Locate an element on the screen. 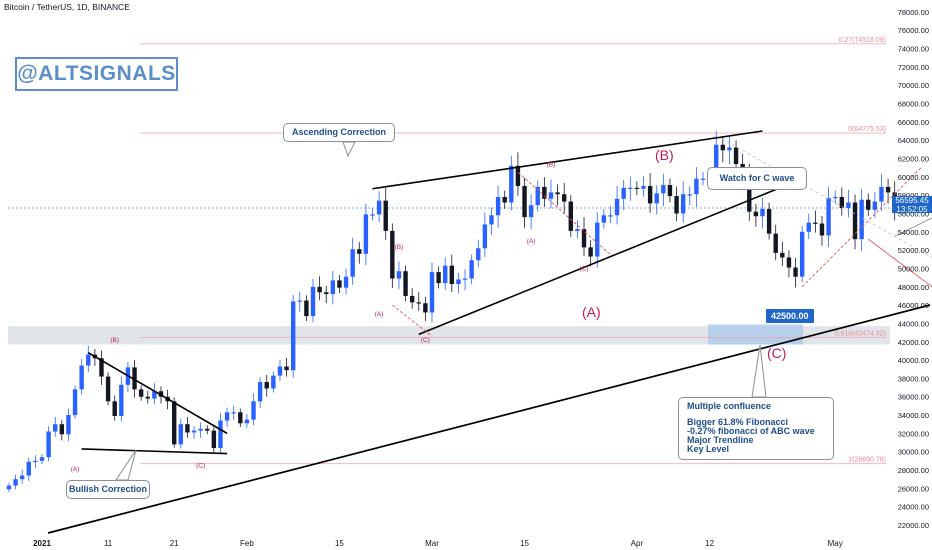  y-tick-label: 70000.00 is located at coordinates (913, 85).